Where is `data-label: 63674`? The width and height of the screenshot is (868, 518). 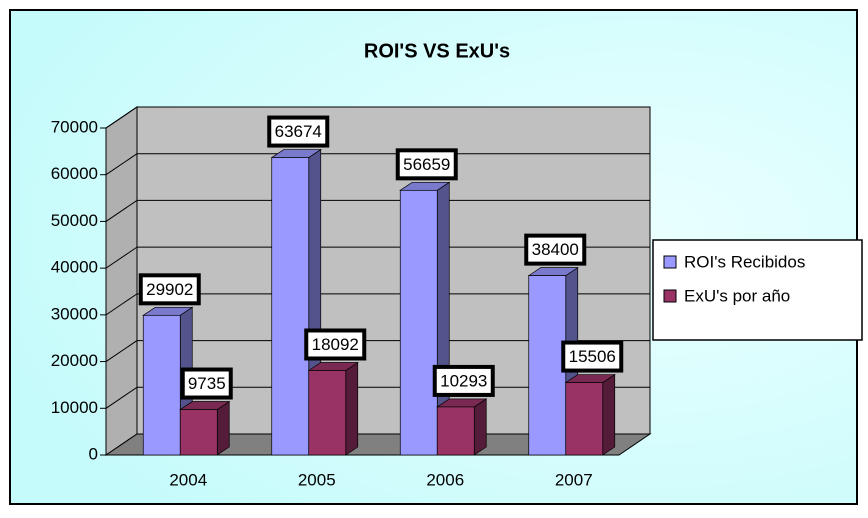
data-label: 63674 is located at coordinates (298, 131).